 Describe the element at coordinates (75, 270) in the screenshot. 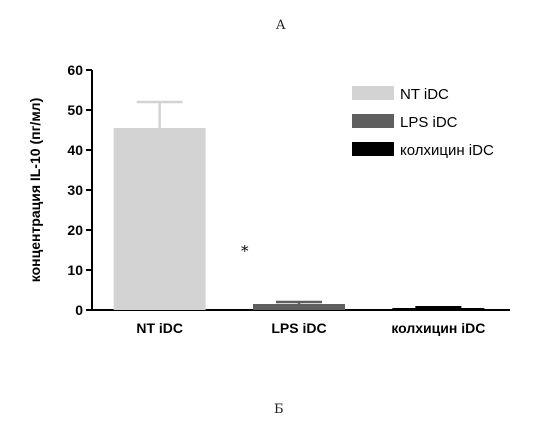

I see `y-tick-label: 10` at that location.